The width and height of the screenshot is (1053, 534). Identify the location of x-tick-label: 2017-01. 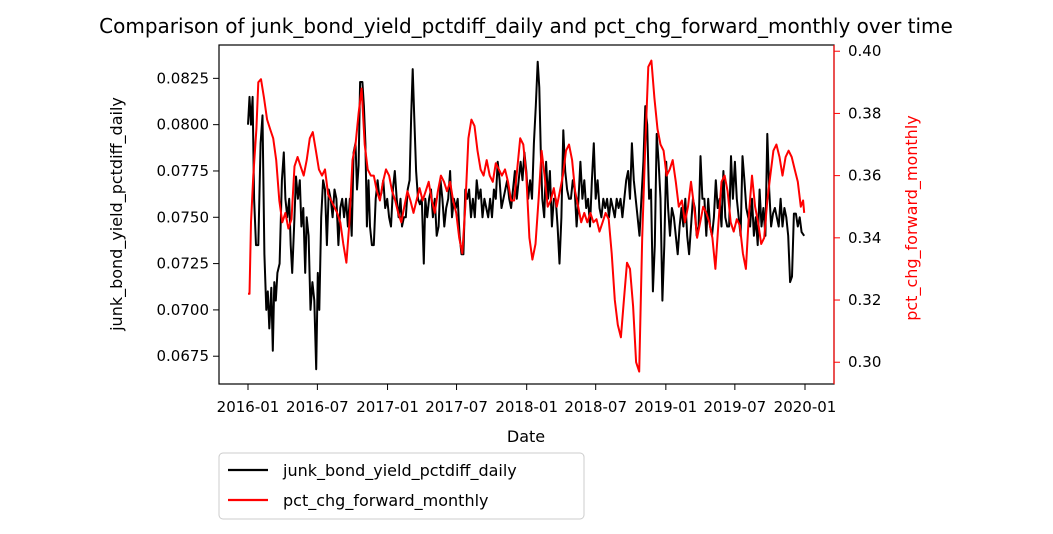
(387, 407).